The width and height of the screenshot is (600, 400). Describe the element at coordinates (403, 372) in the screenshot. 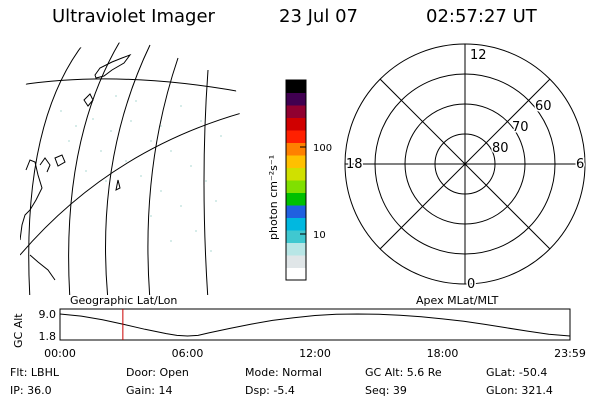

I see `gcalt-value: GC Alt: 5.6 Re` at that location.